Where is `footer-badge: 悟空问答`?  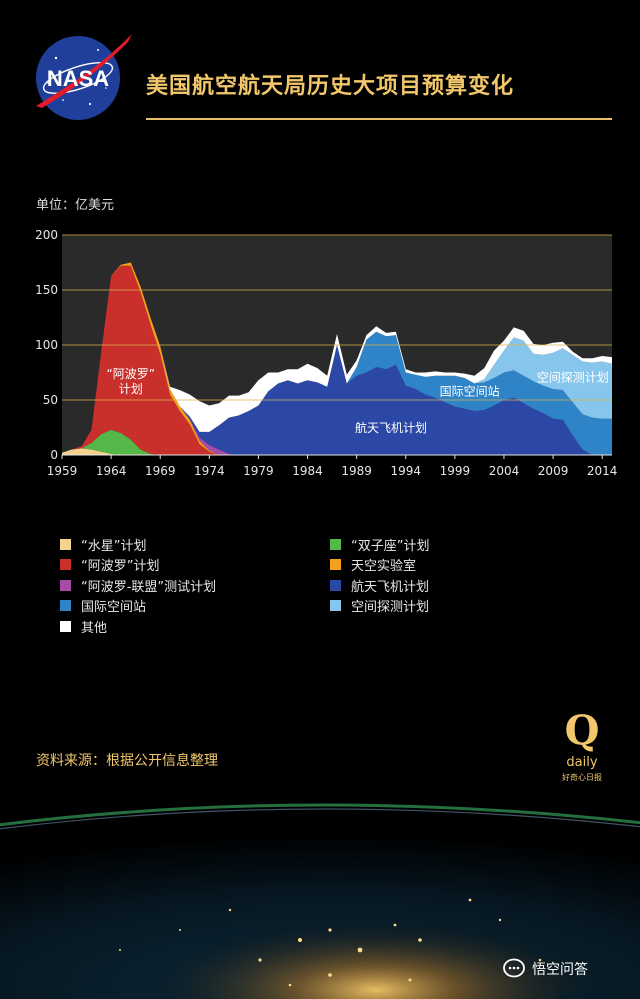 footer-badge: 悟空问答 is located at coordinates (545, 969).